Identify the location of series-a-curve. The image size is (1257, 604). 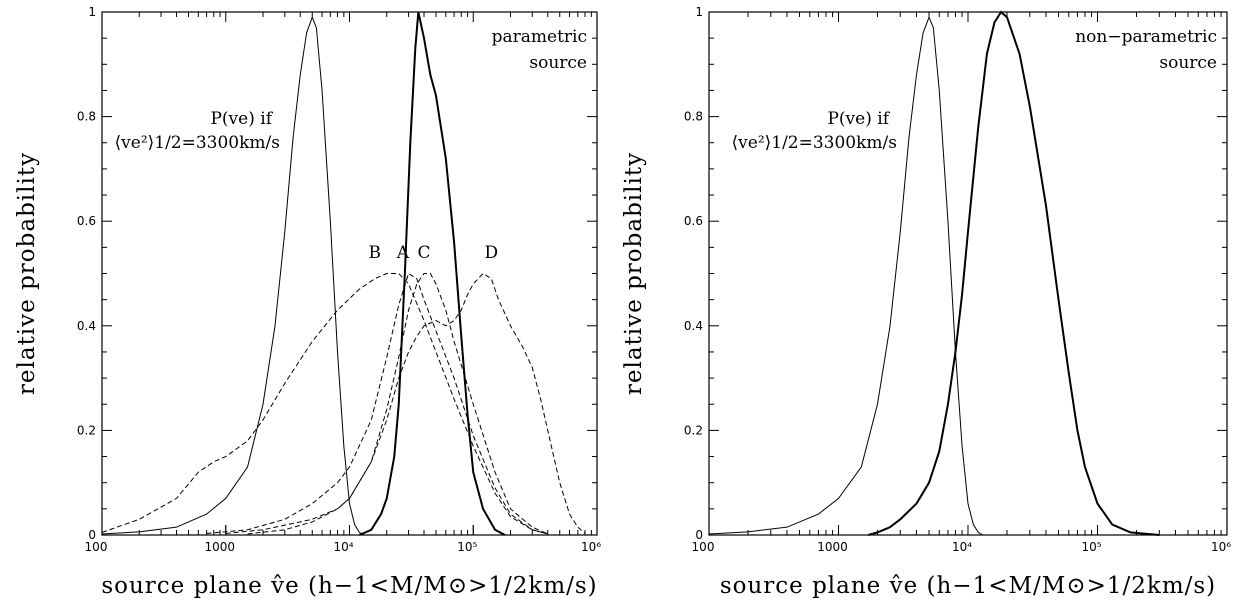
(377, 403).